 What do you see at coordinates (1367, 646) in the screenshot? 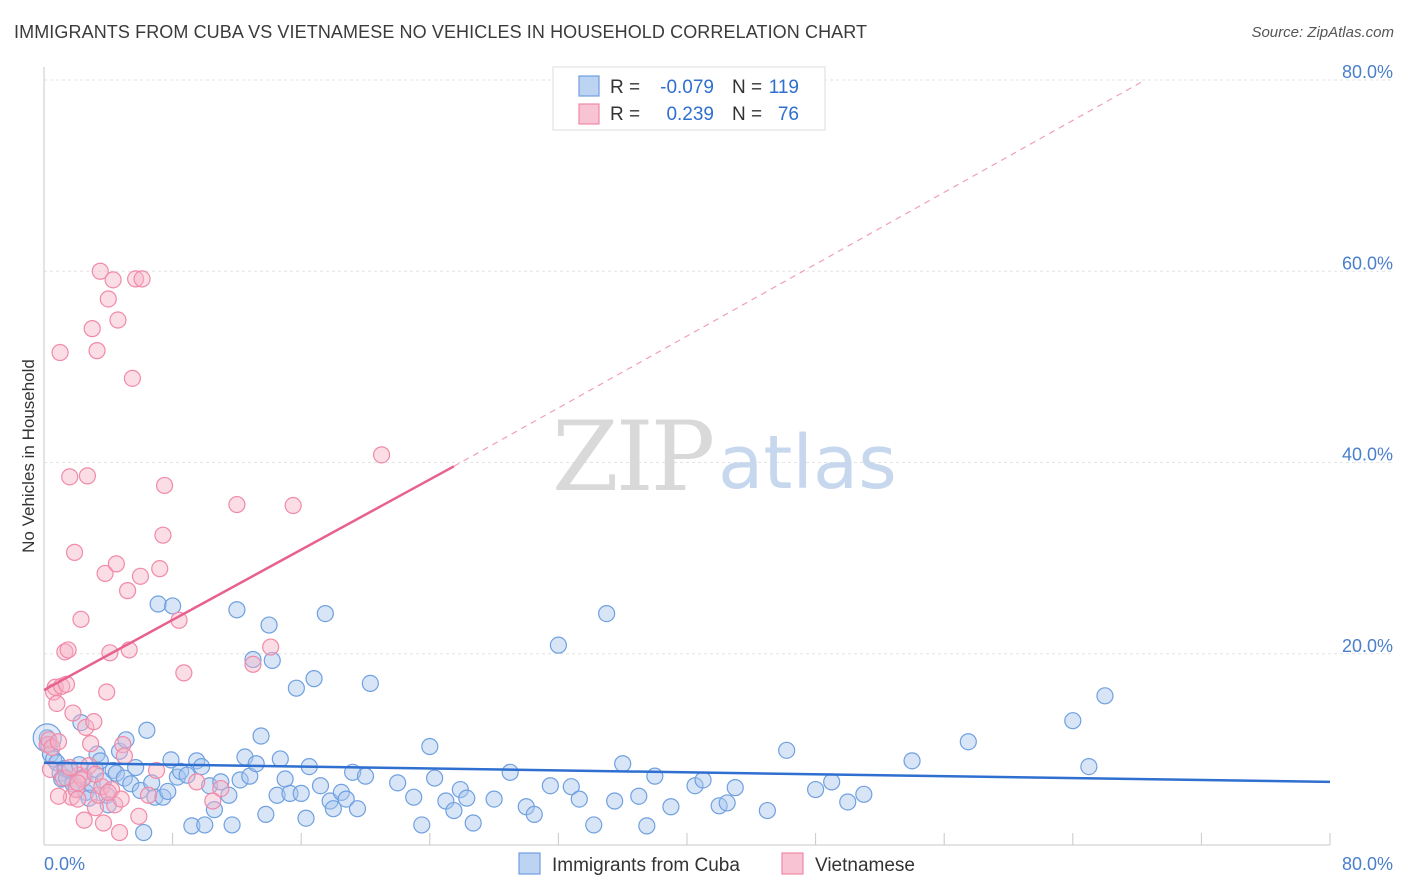
I see `y-tick-label: 20.0%` at bounding box center [1367, 646].